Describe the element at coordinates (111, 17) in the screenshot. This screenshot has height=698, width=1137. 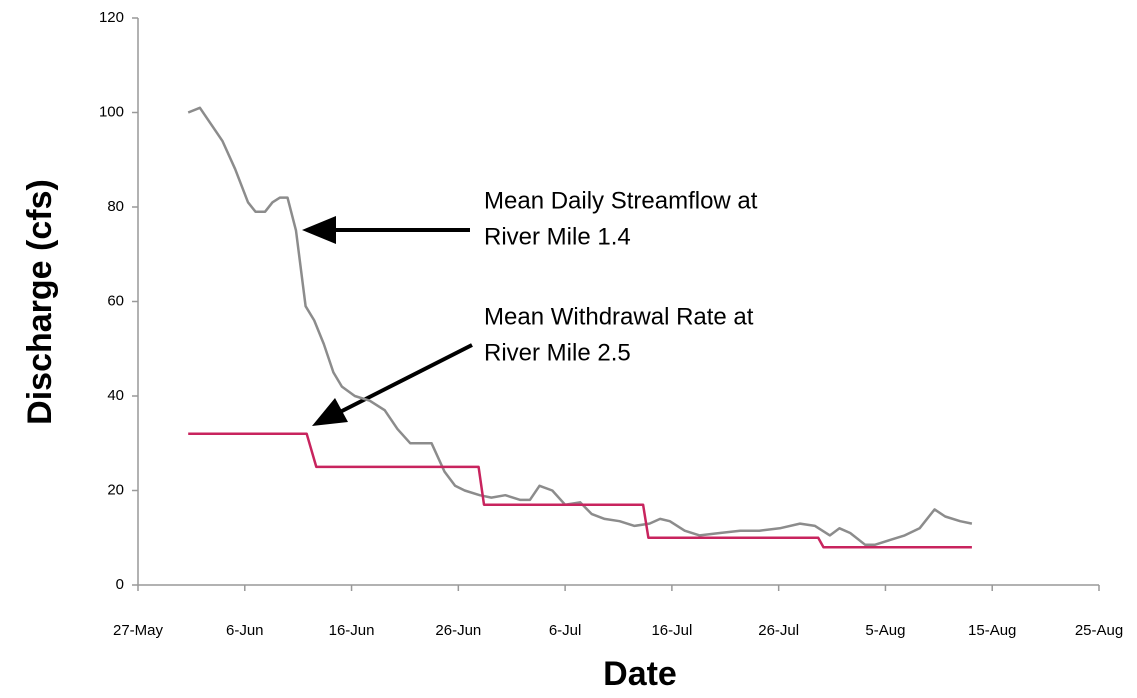
I see `y-tick-label: 120` at that location.